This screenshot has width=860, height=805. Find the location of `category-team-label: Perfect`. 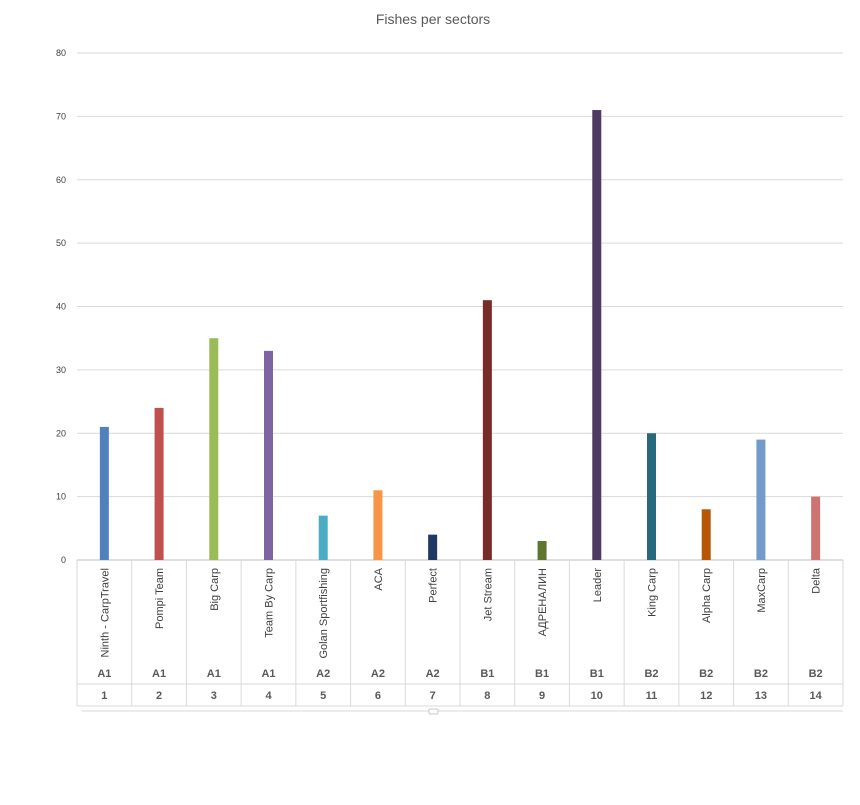

category-team-label: Perfect is located at coordinates (434, 585).